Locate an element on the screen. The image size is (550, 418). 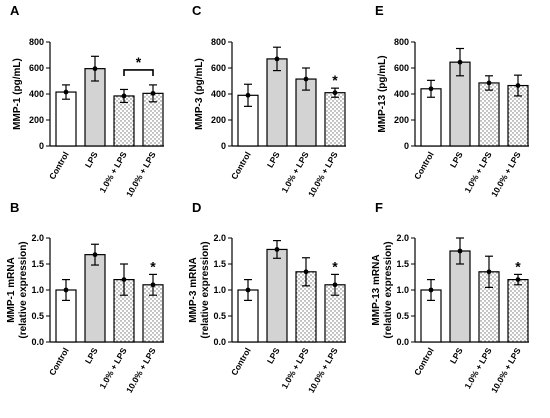
y-axis-label: MMP-3 (pg/mL) is located at coordinates (199, 94).